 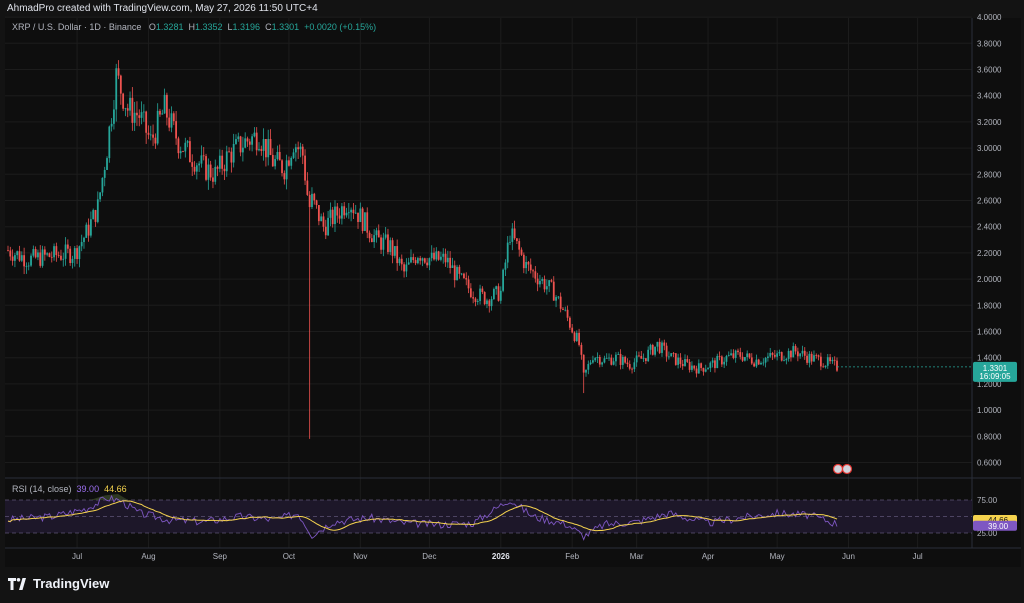 I want to click on time-axis-label: Oct, so click(x=289, y=556).